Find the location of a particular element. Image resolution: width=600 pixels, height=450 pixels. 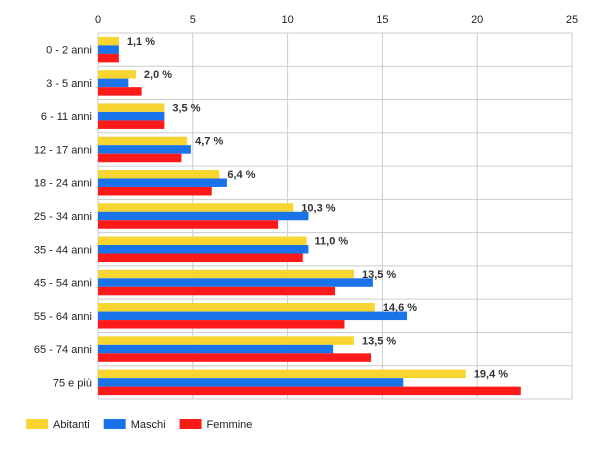

x-tick-label: 10 is located at coordinates (287, 20).